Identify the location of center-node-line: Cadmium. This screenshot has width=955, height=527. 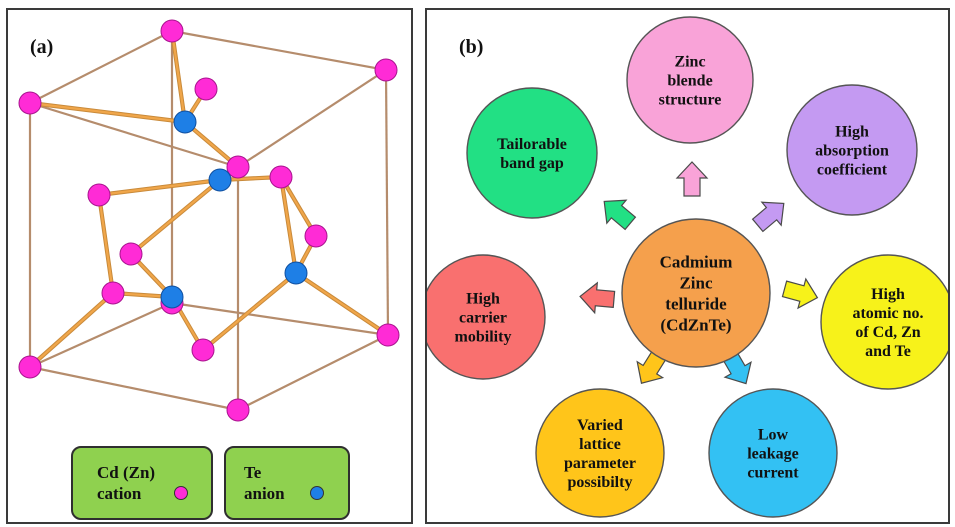
(696, 261).